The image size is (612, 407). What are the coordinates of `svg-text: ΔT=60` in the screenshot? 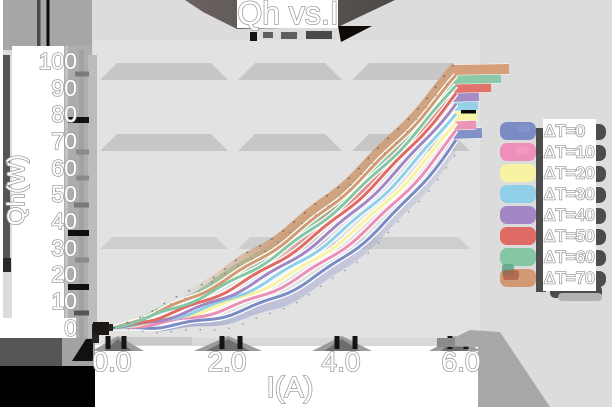 It's located at (569, 257).